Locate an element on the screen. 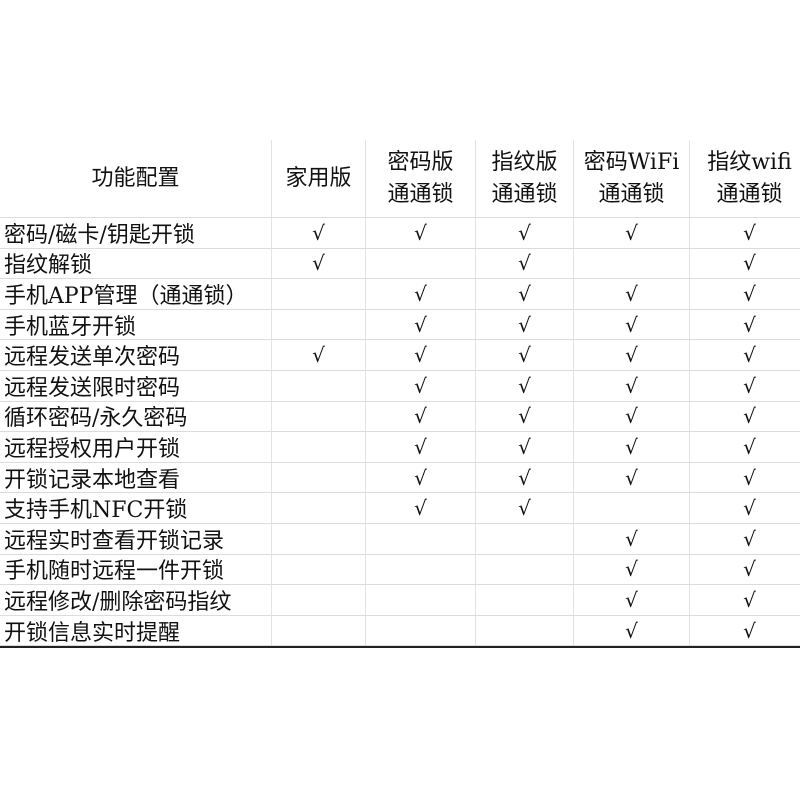  feature-name: 手机蓝牙开锁 is located at coordinates (136, 324).